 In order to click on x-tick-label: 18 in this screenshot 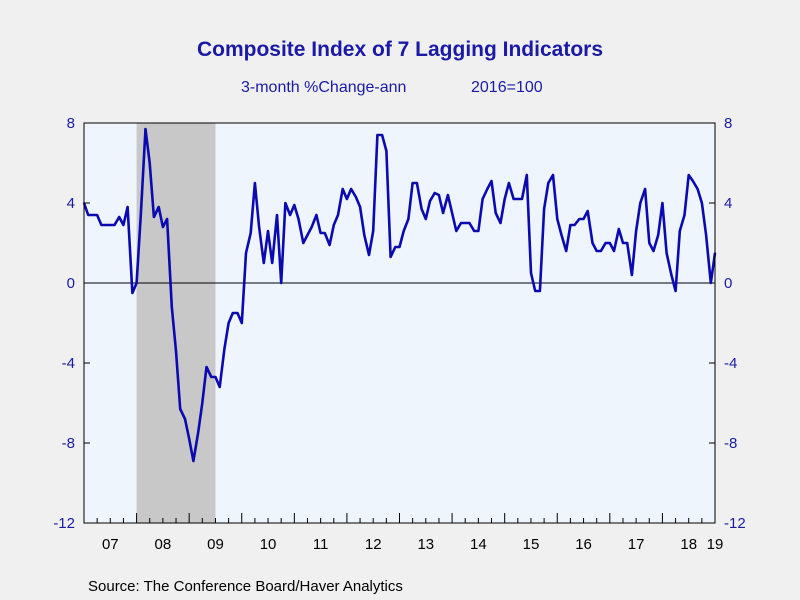, I will do `click(688, 544)`.